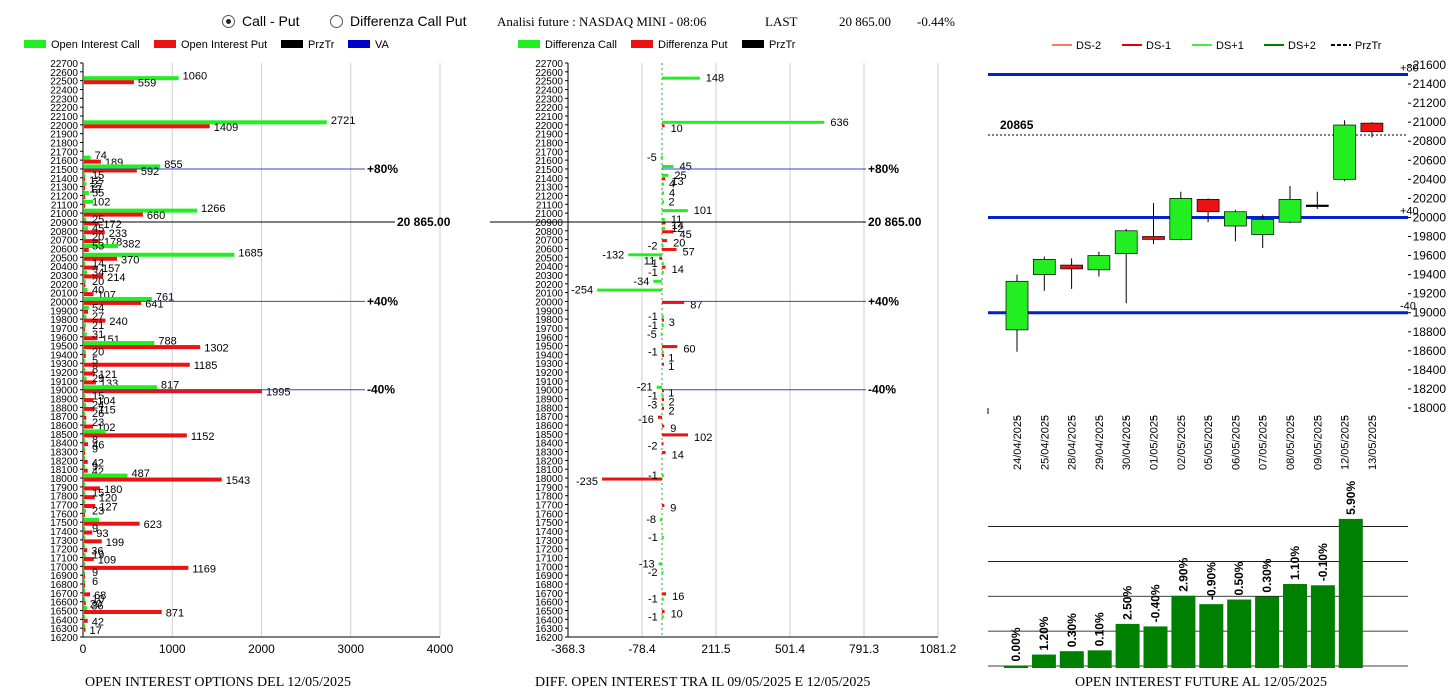 Image resolution: width=1450 pixels, height=695 pixels. What do you see at coordinates (64, 338) in the screenshot?
I see `oi-ytick-label: 19600` at bounding box center [64, 338].